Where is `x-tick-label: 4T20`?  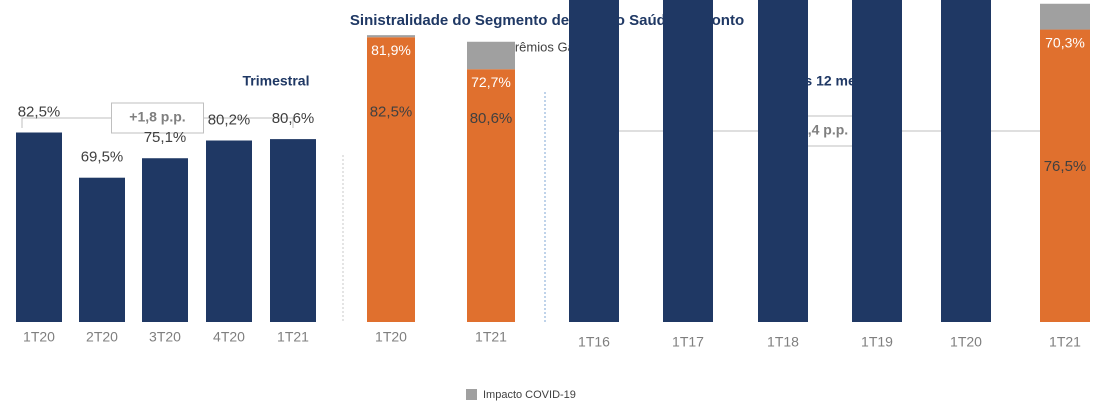 x-tick-label: 4T20 is located at coordinates (229, 337).